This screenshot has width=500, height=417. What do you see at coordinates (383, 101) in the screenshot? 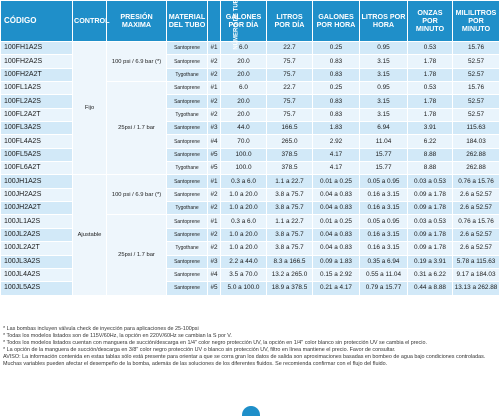
I see `liters-per-hour-cell: 3.15` at bounding box center [383, 101].